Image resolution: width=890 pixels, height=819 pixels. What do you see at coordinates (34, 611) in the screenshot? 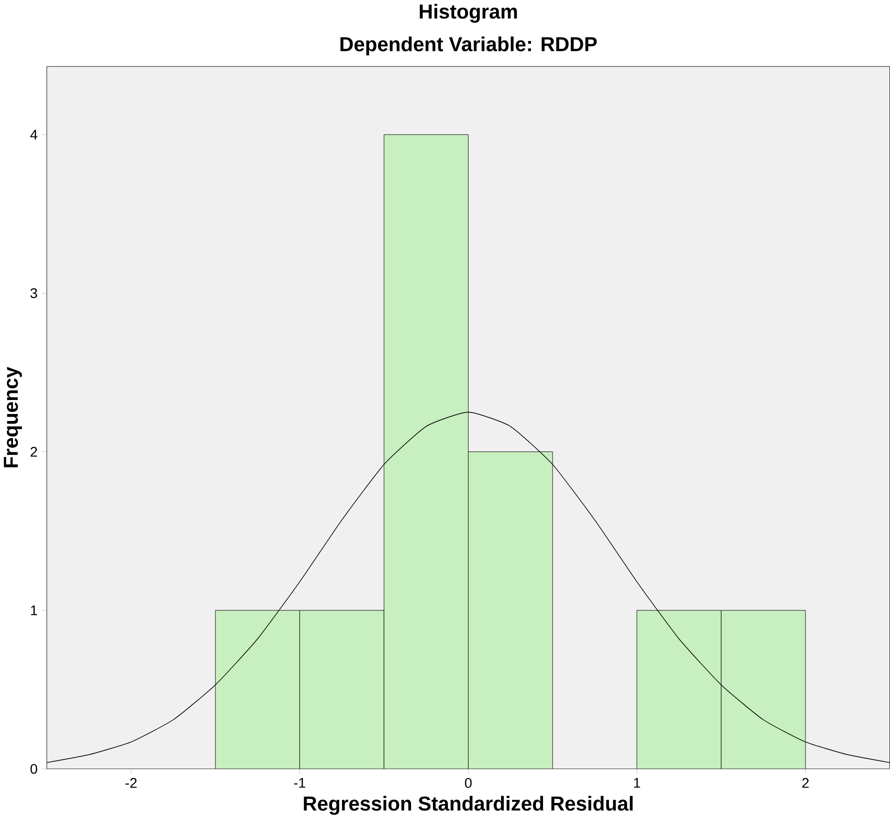
I see `y-tick-label: 1` at bounding box center [34, 611].